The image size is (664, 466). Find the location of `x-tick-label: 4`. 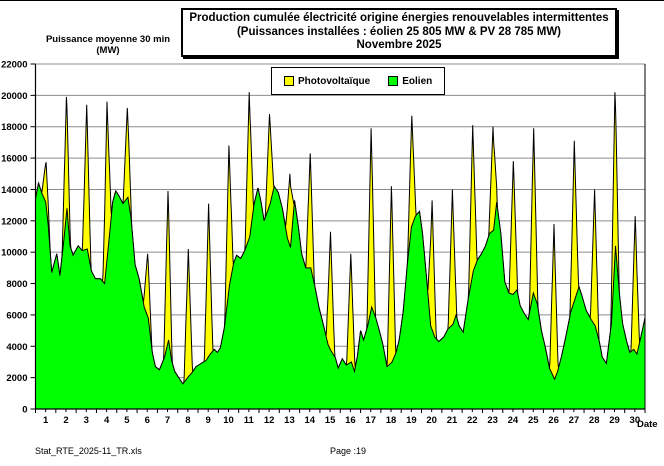

x-tick-label: 4 is located at coordinates (107, 420).